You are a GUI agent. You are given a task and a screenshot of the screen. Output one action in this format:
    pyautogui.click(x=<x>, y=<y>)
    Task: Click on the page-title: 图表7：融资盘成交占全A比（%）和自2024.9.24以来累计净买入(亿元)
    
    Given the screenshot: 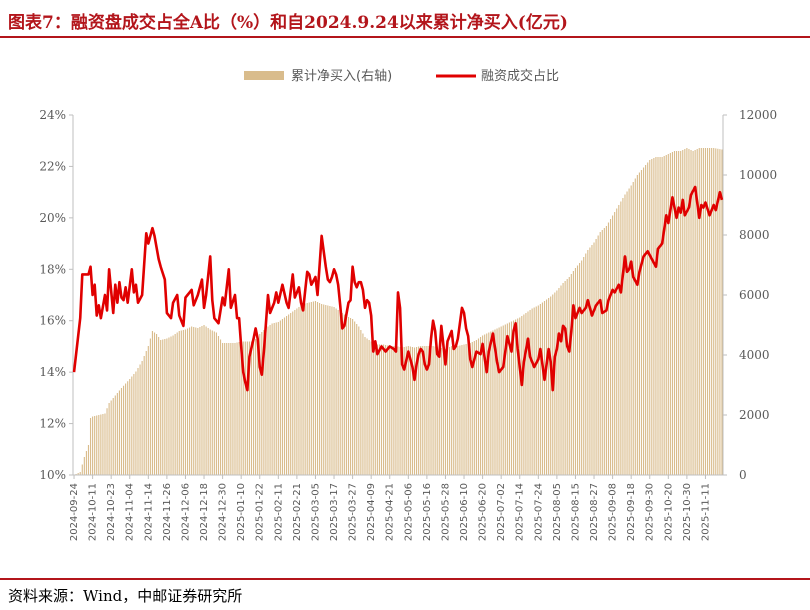 What is the action you would take?
    pyautogui.click(x=288, y=23)
    